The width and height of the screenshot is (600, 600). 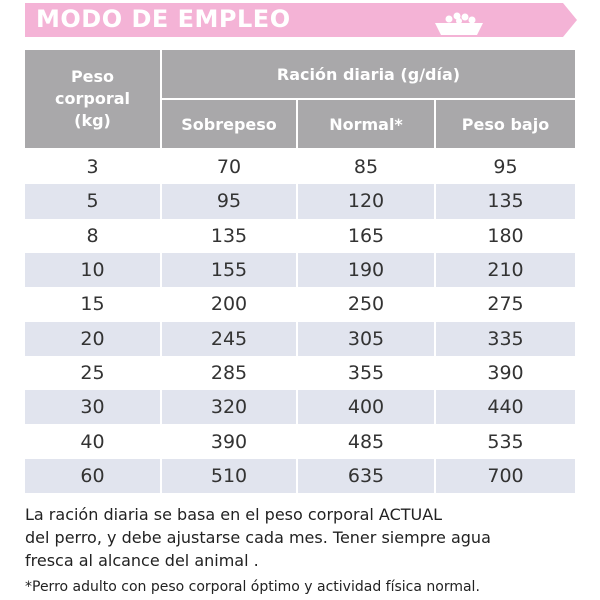 What do you see at coordinates (367, 304) in the screenshot?
I see `table-cell: 250` at bounding box center [367, 304].